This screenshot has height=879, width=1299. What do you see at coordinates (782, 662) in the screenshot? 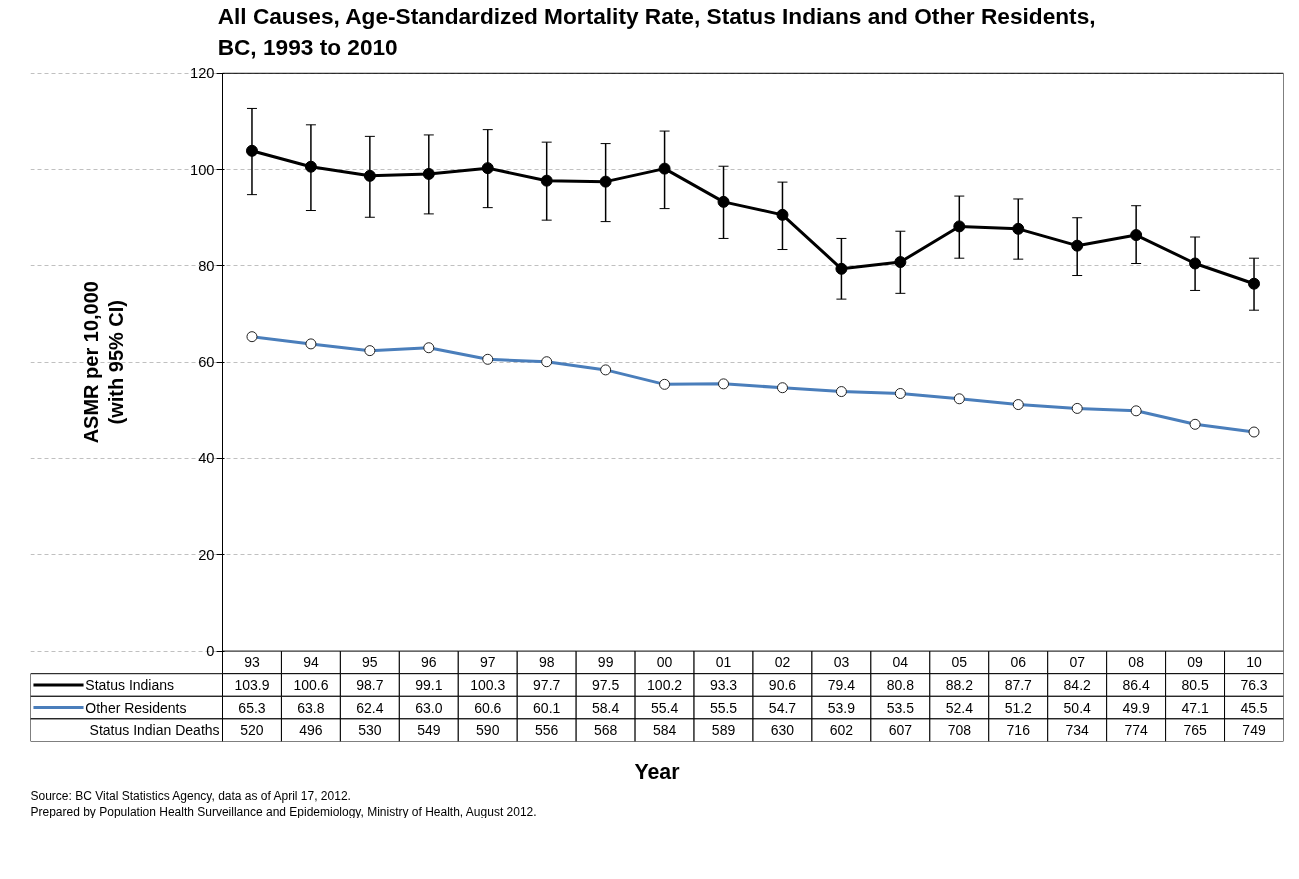
I see `x-tick-label: 02` at bounding box center [782, 662].